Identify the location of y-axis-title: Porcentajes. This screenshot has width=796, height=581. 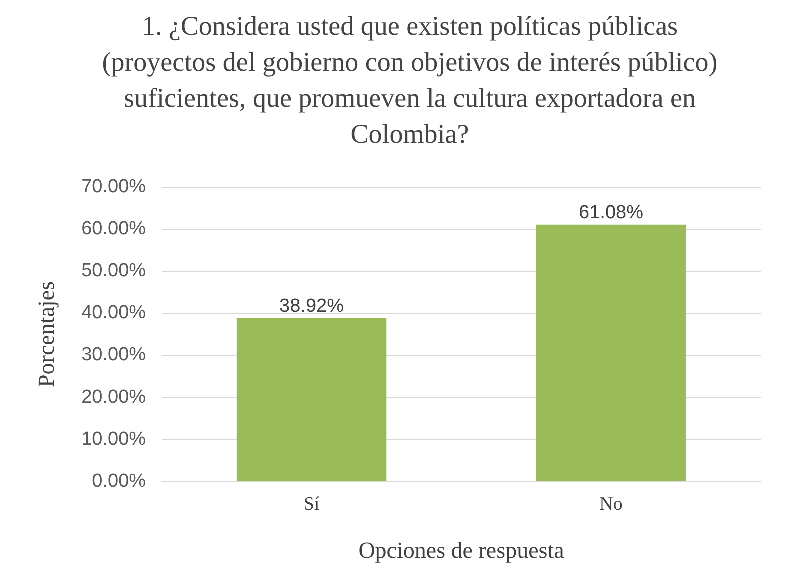
(46, 334).